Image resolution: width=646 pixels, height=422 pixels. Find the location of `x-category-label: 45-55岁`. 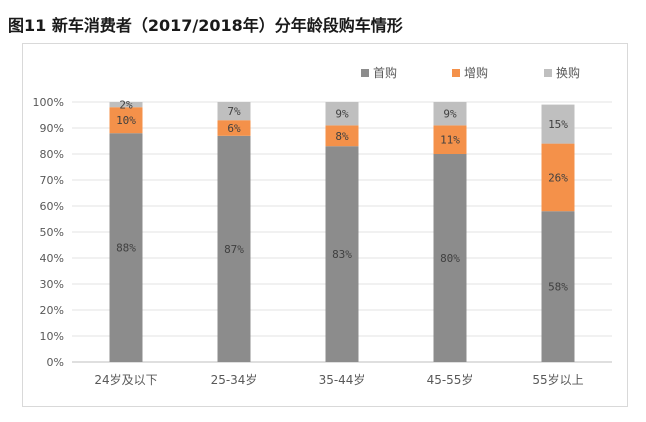

x-category-label: 45-55岁 is located at coordinates (450, 379).